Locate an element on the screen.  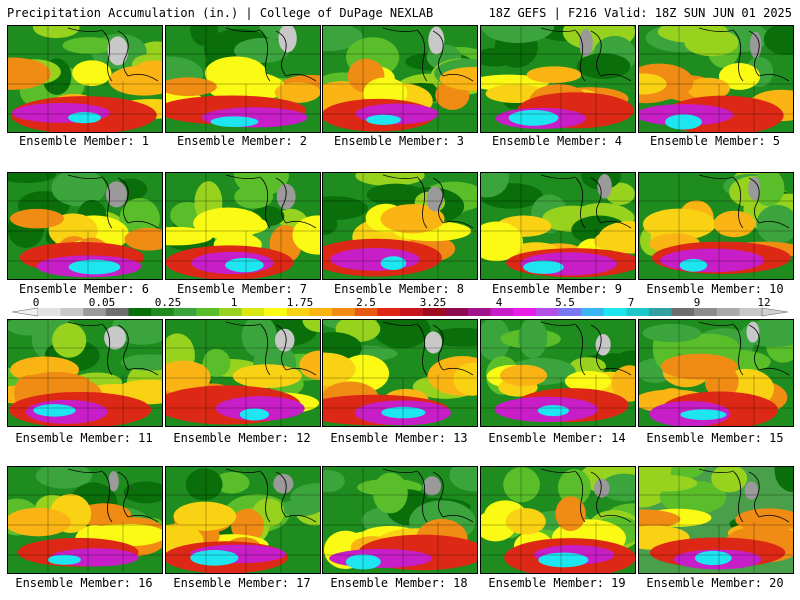
member-caption: Ensemble Member: 16 is located at coordinates (84, 583).